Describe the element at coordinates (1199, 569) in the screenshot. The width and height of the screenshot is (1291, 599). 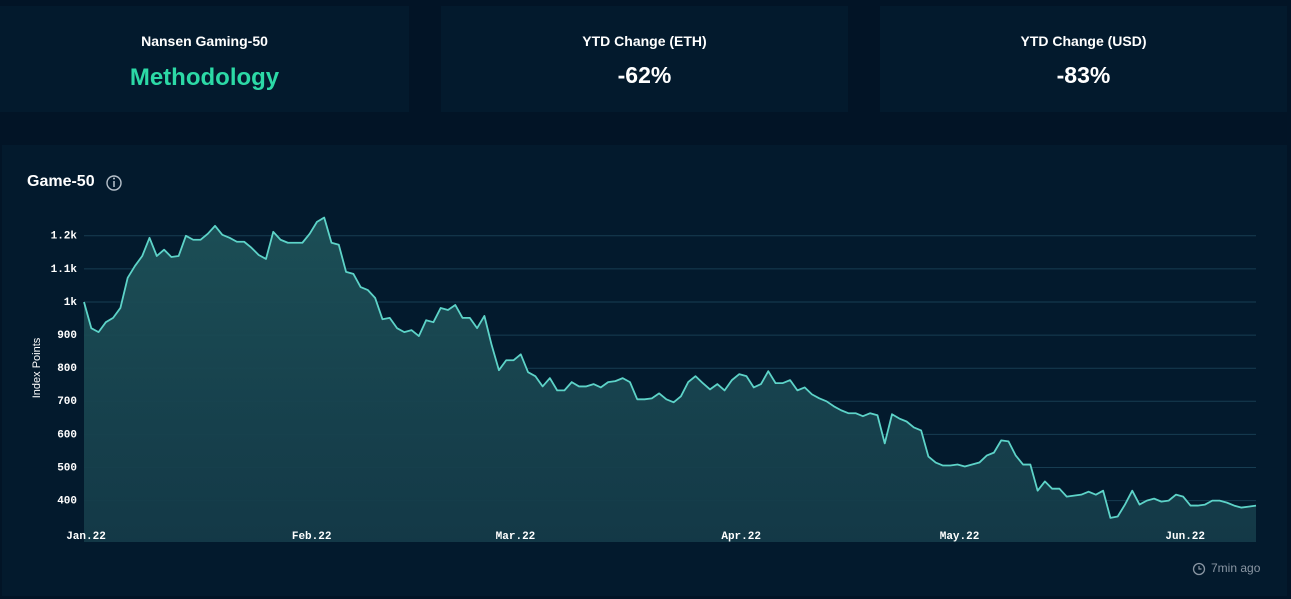
I see `refresh-icon` at that location.